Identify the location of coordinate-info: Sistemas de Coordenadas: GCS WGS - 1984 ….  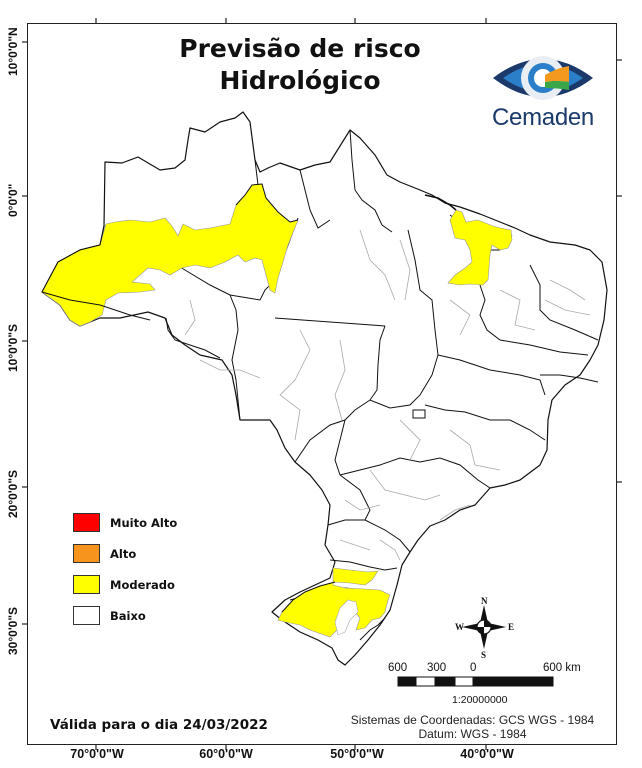
(472, 727).